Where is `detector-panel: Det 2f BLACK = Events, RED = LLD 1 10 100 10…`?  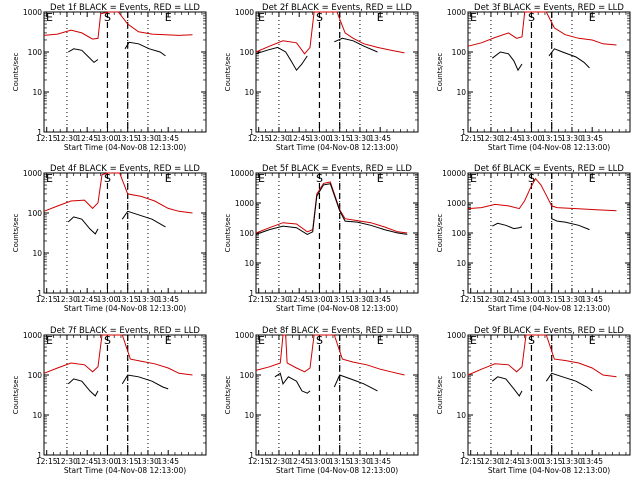
detector-panel: Det 2f BLACK = Events, RED = LLD 1 10 100 10… is located at coordinates (321, 77).